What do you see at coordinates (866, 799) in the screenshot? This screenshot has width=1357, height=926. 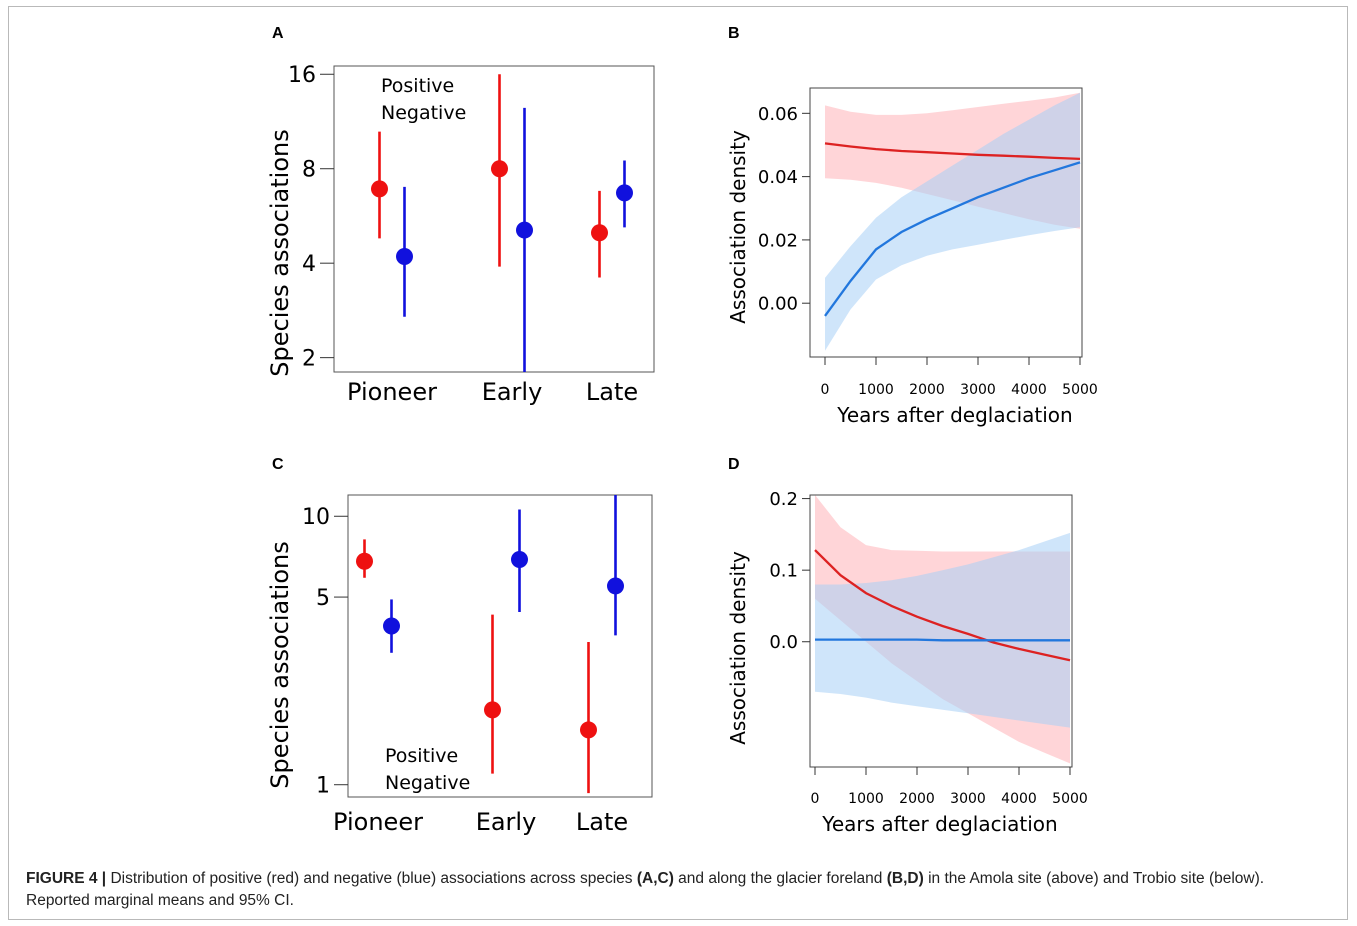 I see `x-tick-label-d: 1000` at bounding box center [866, 799].